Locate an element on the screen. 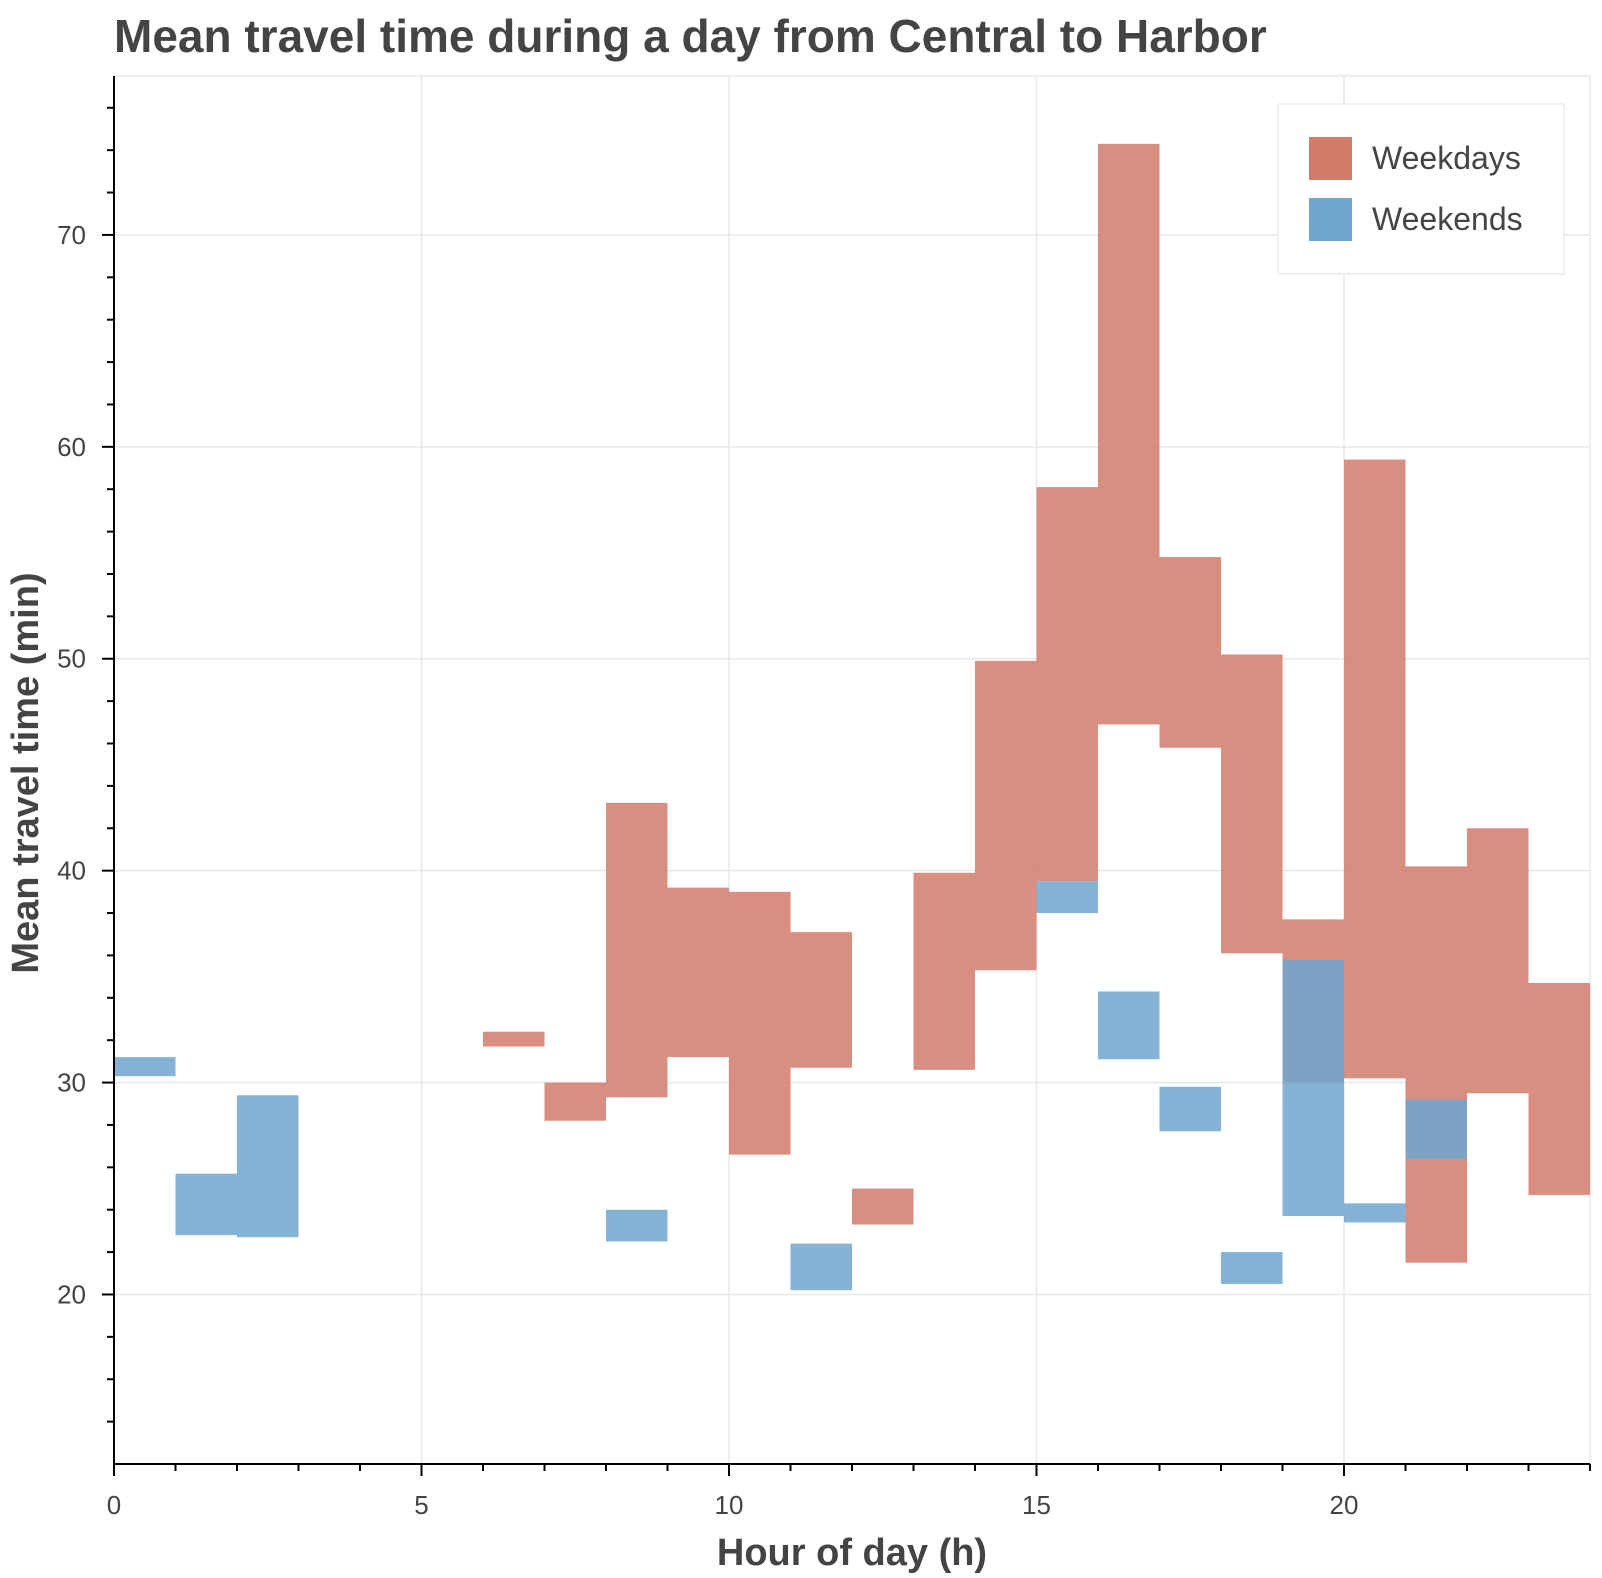 The image size is (1602, 1578). legend-label-weekends: Weekends is located at coordinates (1447, 219).